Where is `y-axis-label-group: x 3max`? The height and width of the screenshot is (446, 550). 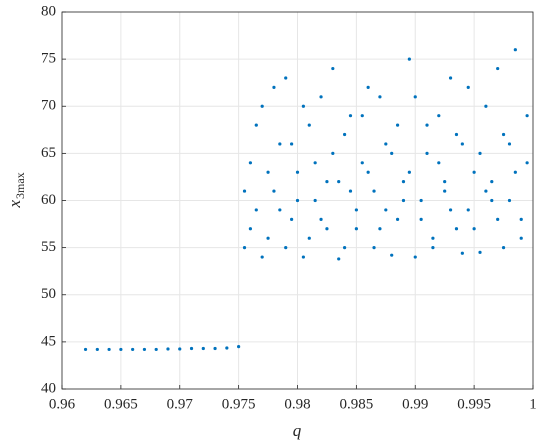 y-axis-label-group: x 3max is located at coordinates (16, 190).